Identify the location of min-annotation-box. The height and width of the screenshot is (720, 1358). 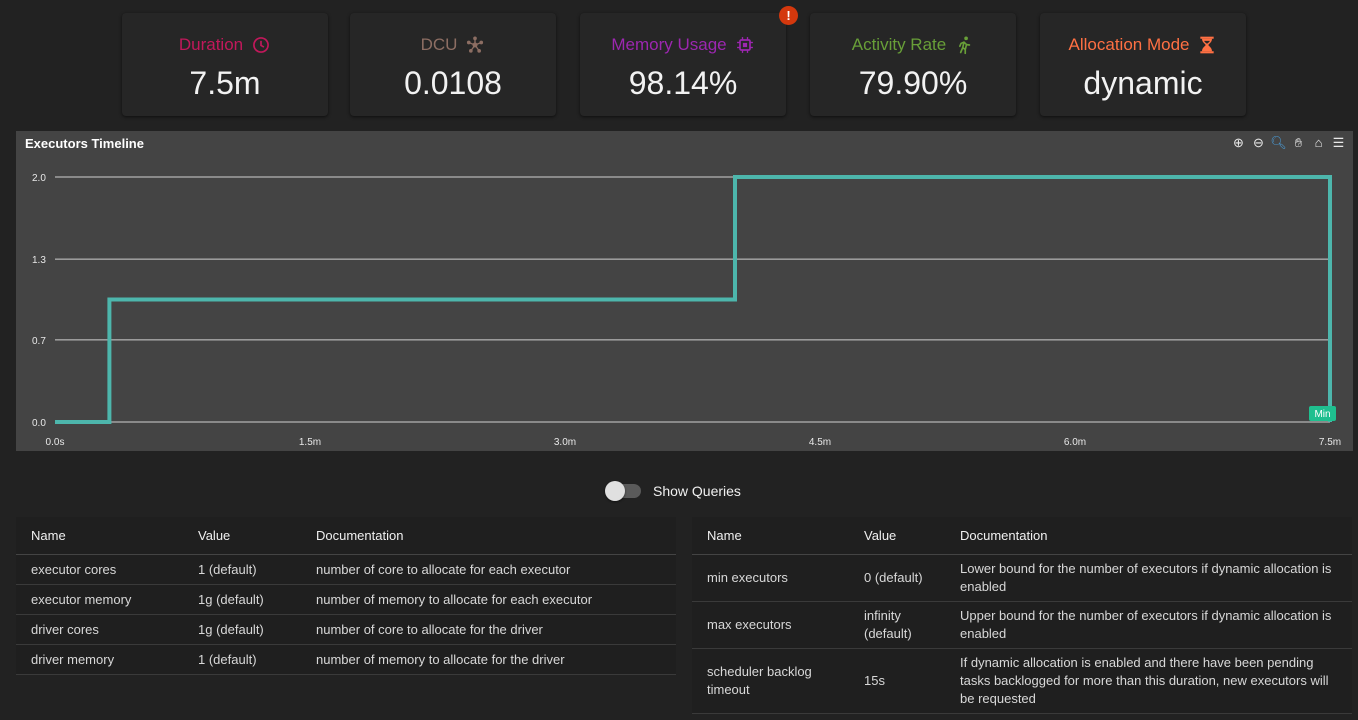
(1322, 413).